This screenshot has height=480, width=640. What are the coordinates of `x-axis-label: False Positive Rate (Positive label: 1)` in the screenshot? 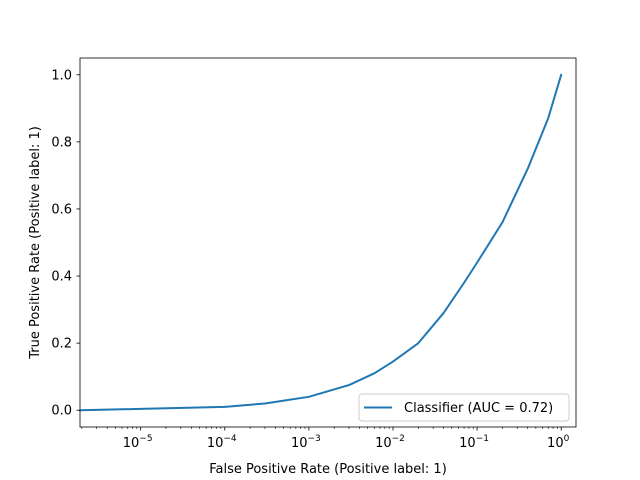 It's located at (328, 469).